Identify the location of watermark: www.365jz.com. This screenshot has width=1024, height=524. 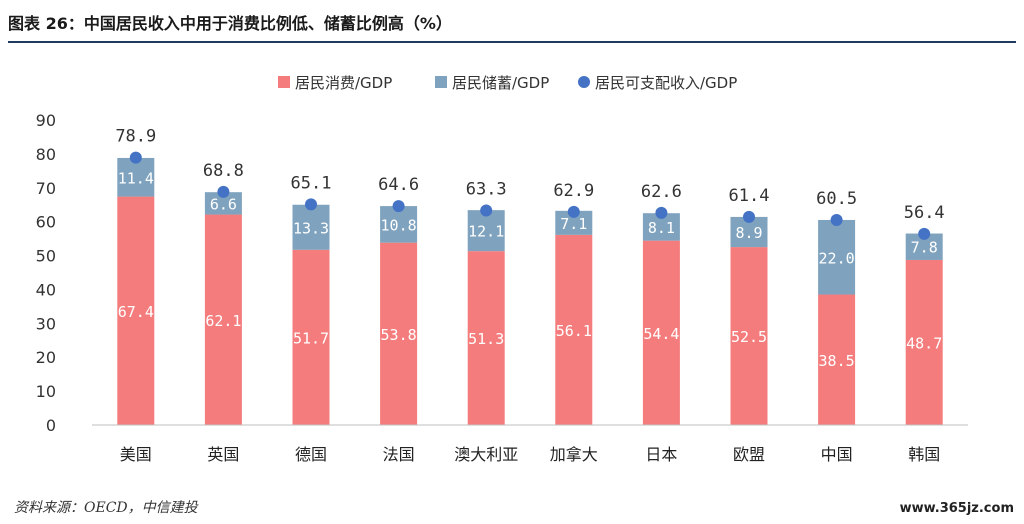
(956, 508).